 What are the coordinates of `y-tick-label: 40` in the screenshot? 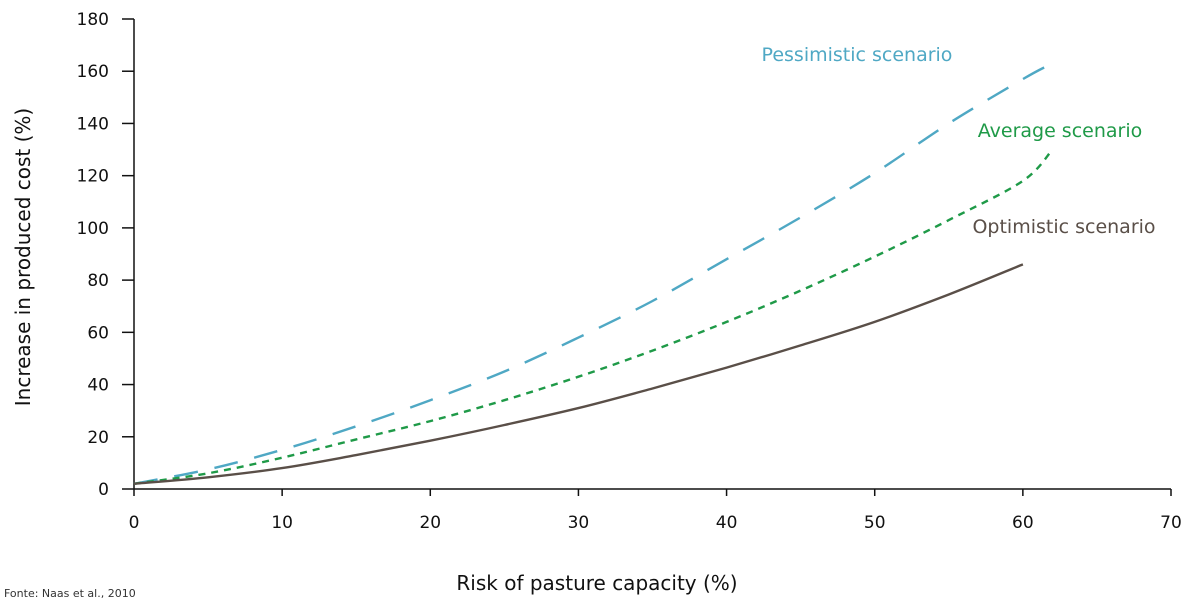 It's located at (98, 386).